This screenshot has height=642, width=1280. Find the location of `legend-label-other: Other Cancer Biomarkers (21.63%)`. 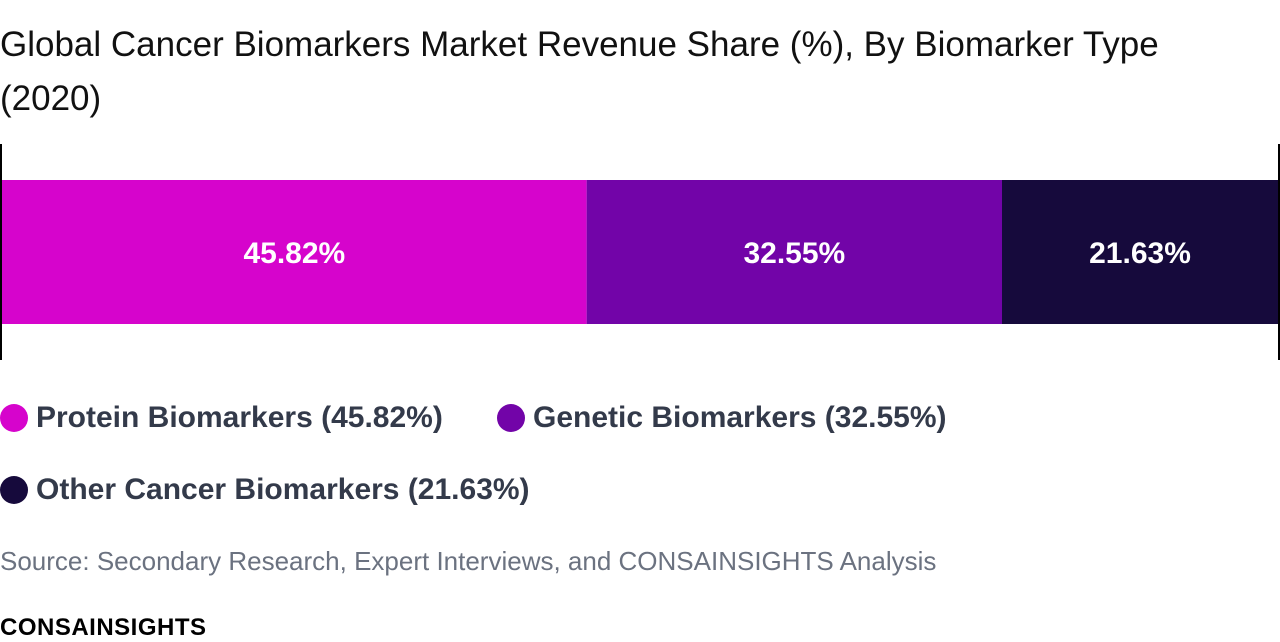

legend-label-other: Other Cancer Biomarkers (21.63%) is located at coordinates (283, 489).